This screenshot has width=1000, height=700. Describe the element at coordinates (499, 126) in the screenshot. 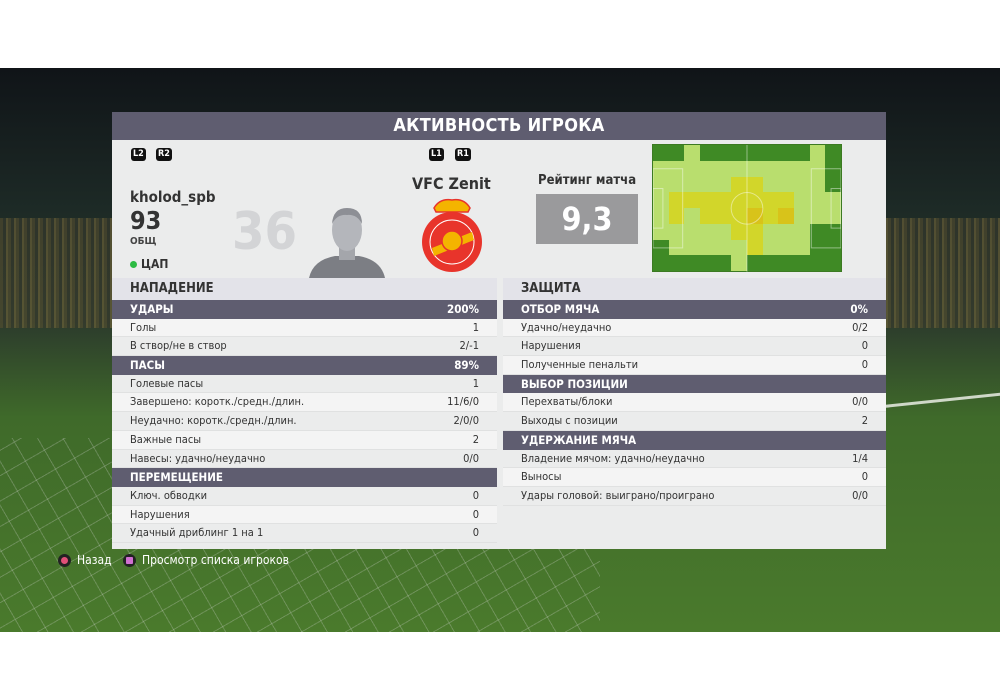

I see `page-title: АКТИВНОСТЬ ИГРОКА` at that location.